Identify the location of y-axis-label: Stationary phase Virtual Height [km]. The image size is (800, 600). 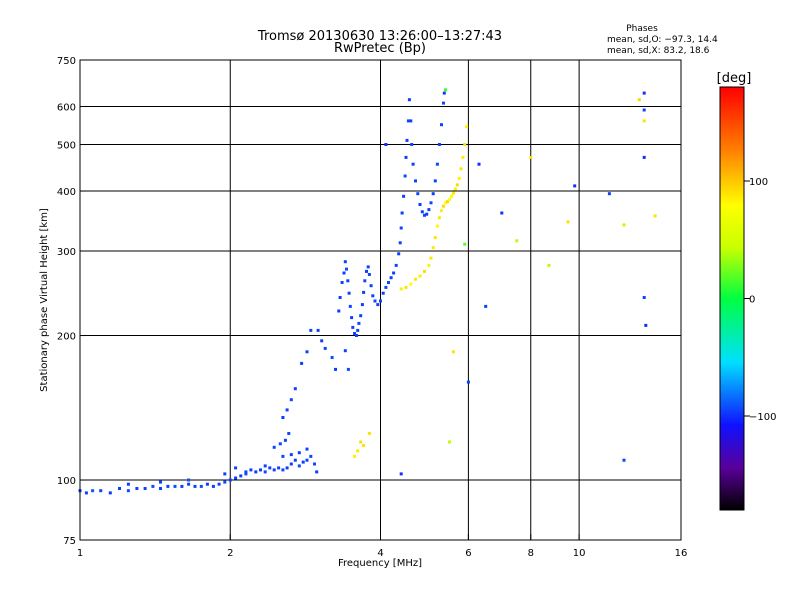
(44, 300).